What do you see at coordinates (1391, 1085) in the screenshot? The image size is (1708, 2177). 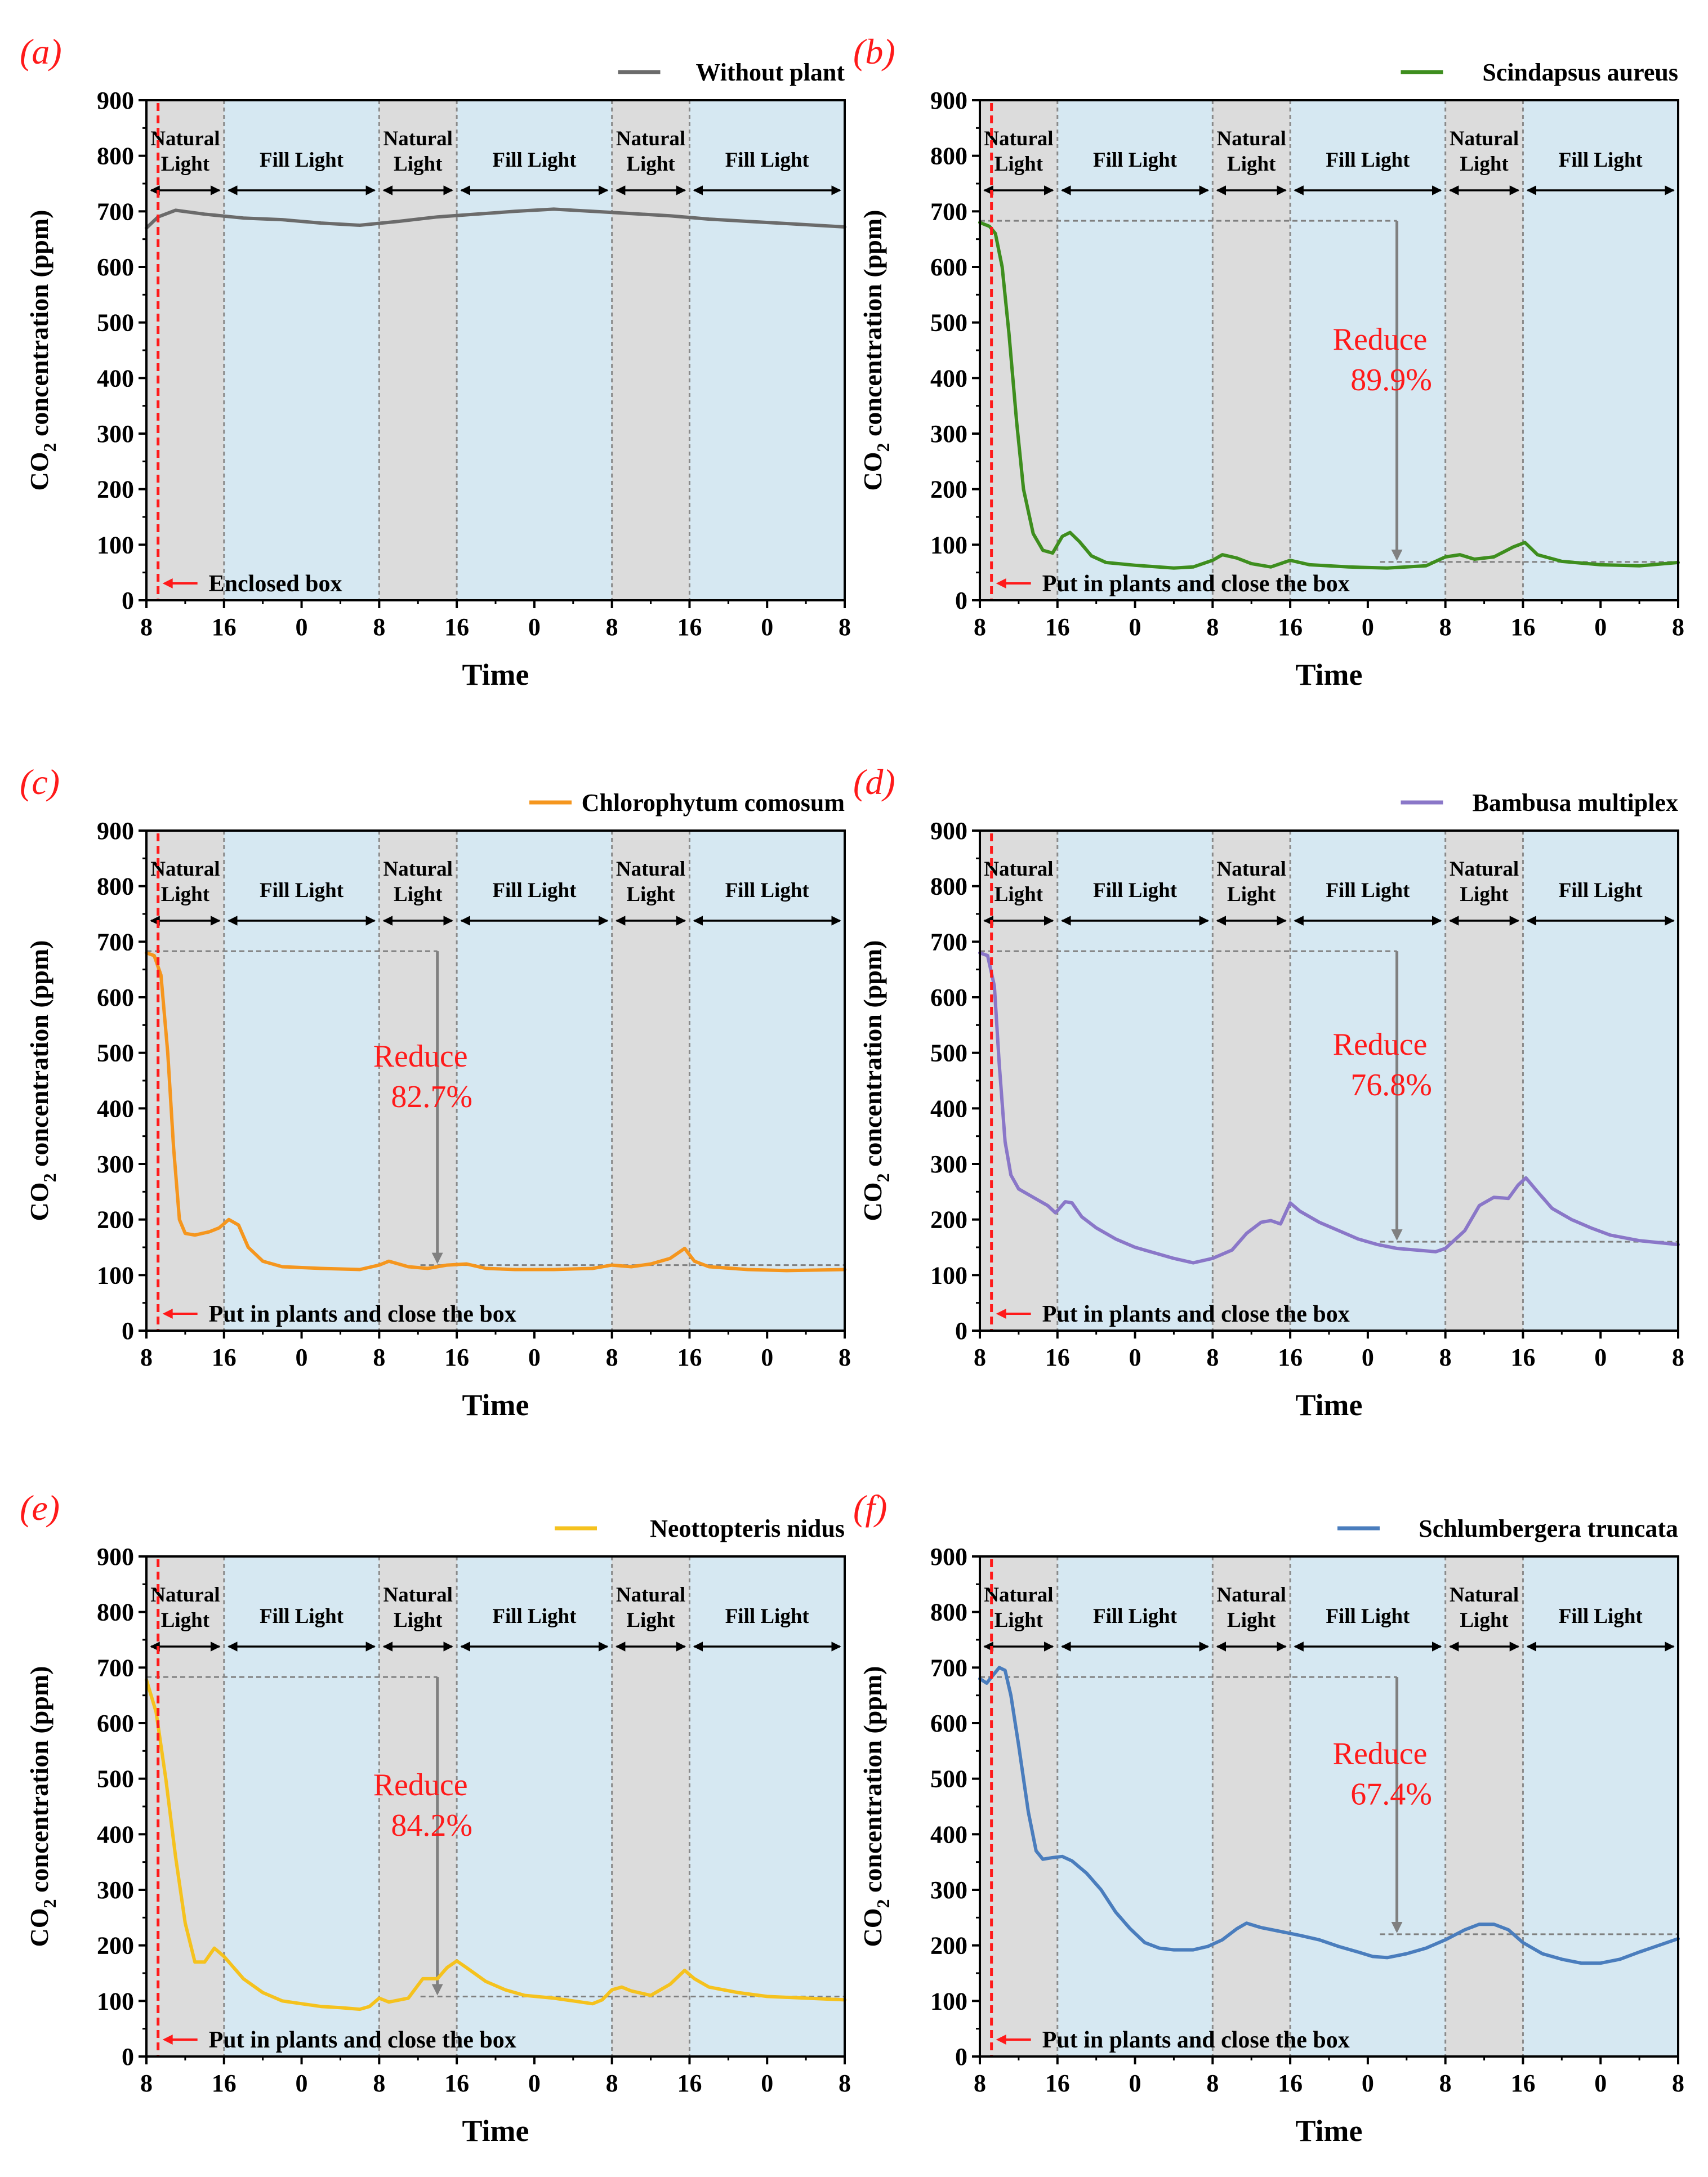 I see `reduce-percent: 76.8%` at bounding box center [1391, 1085].